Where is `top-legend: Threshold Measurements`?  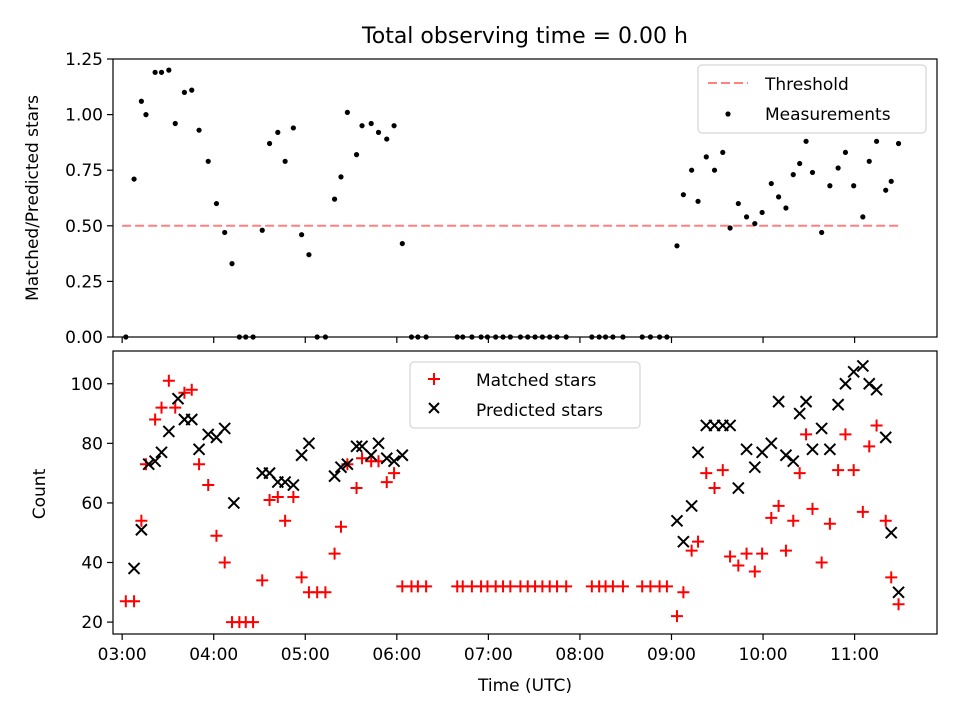
top-legend: Threshold Measurements is located at coordinates (812, 99).